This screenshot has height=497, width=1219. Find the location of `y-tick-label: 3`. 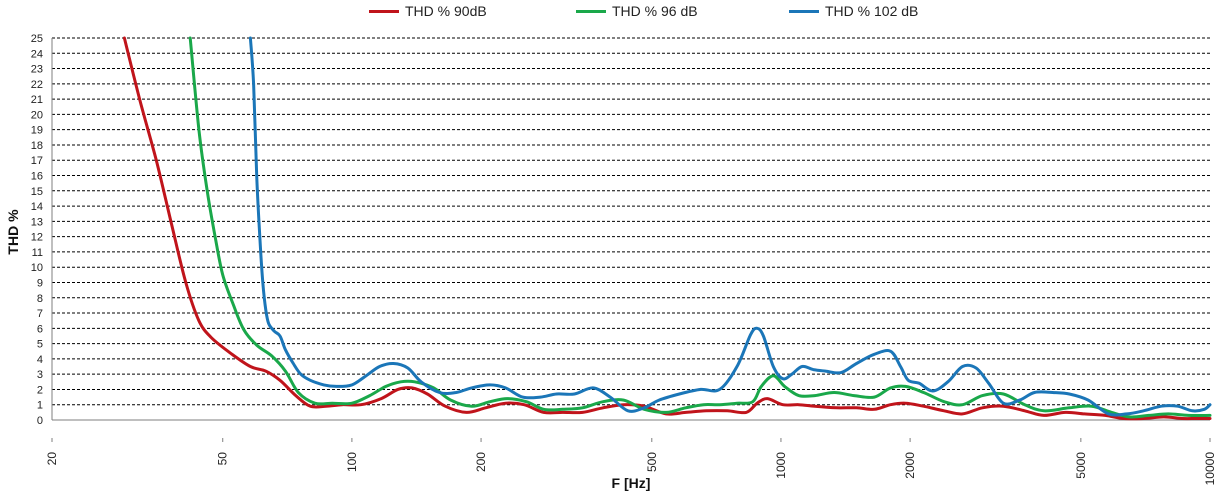

y-tick-label: 3 is located at coordinates (40, 375).